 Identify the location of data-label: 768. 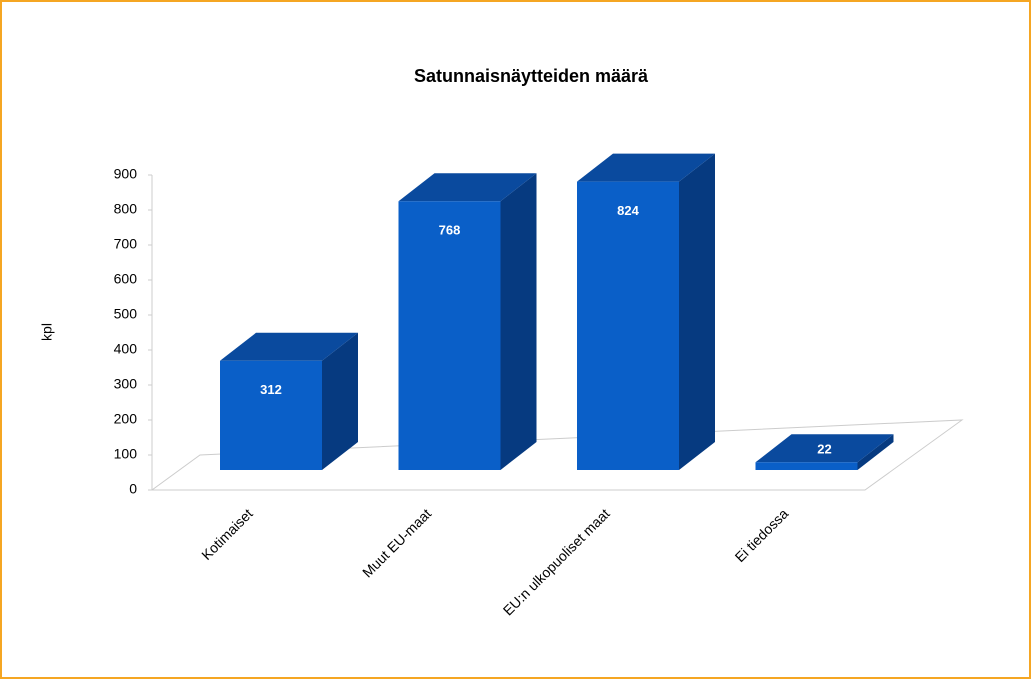
(450, 230).